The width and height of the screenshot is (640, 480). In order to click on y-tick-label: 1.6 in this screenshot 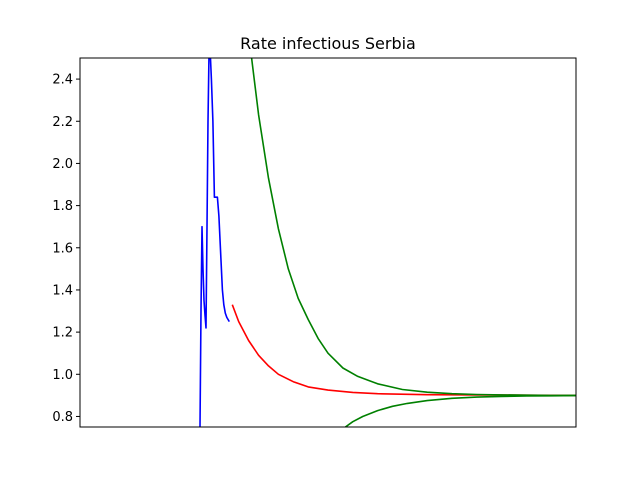, I will do `click(62, 248)`.